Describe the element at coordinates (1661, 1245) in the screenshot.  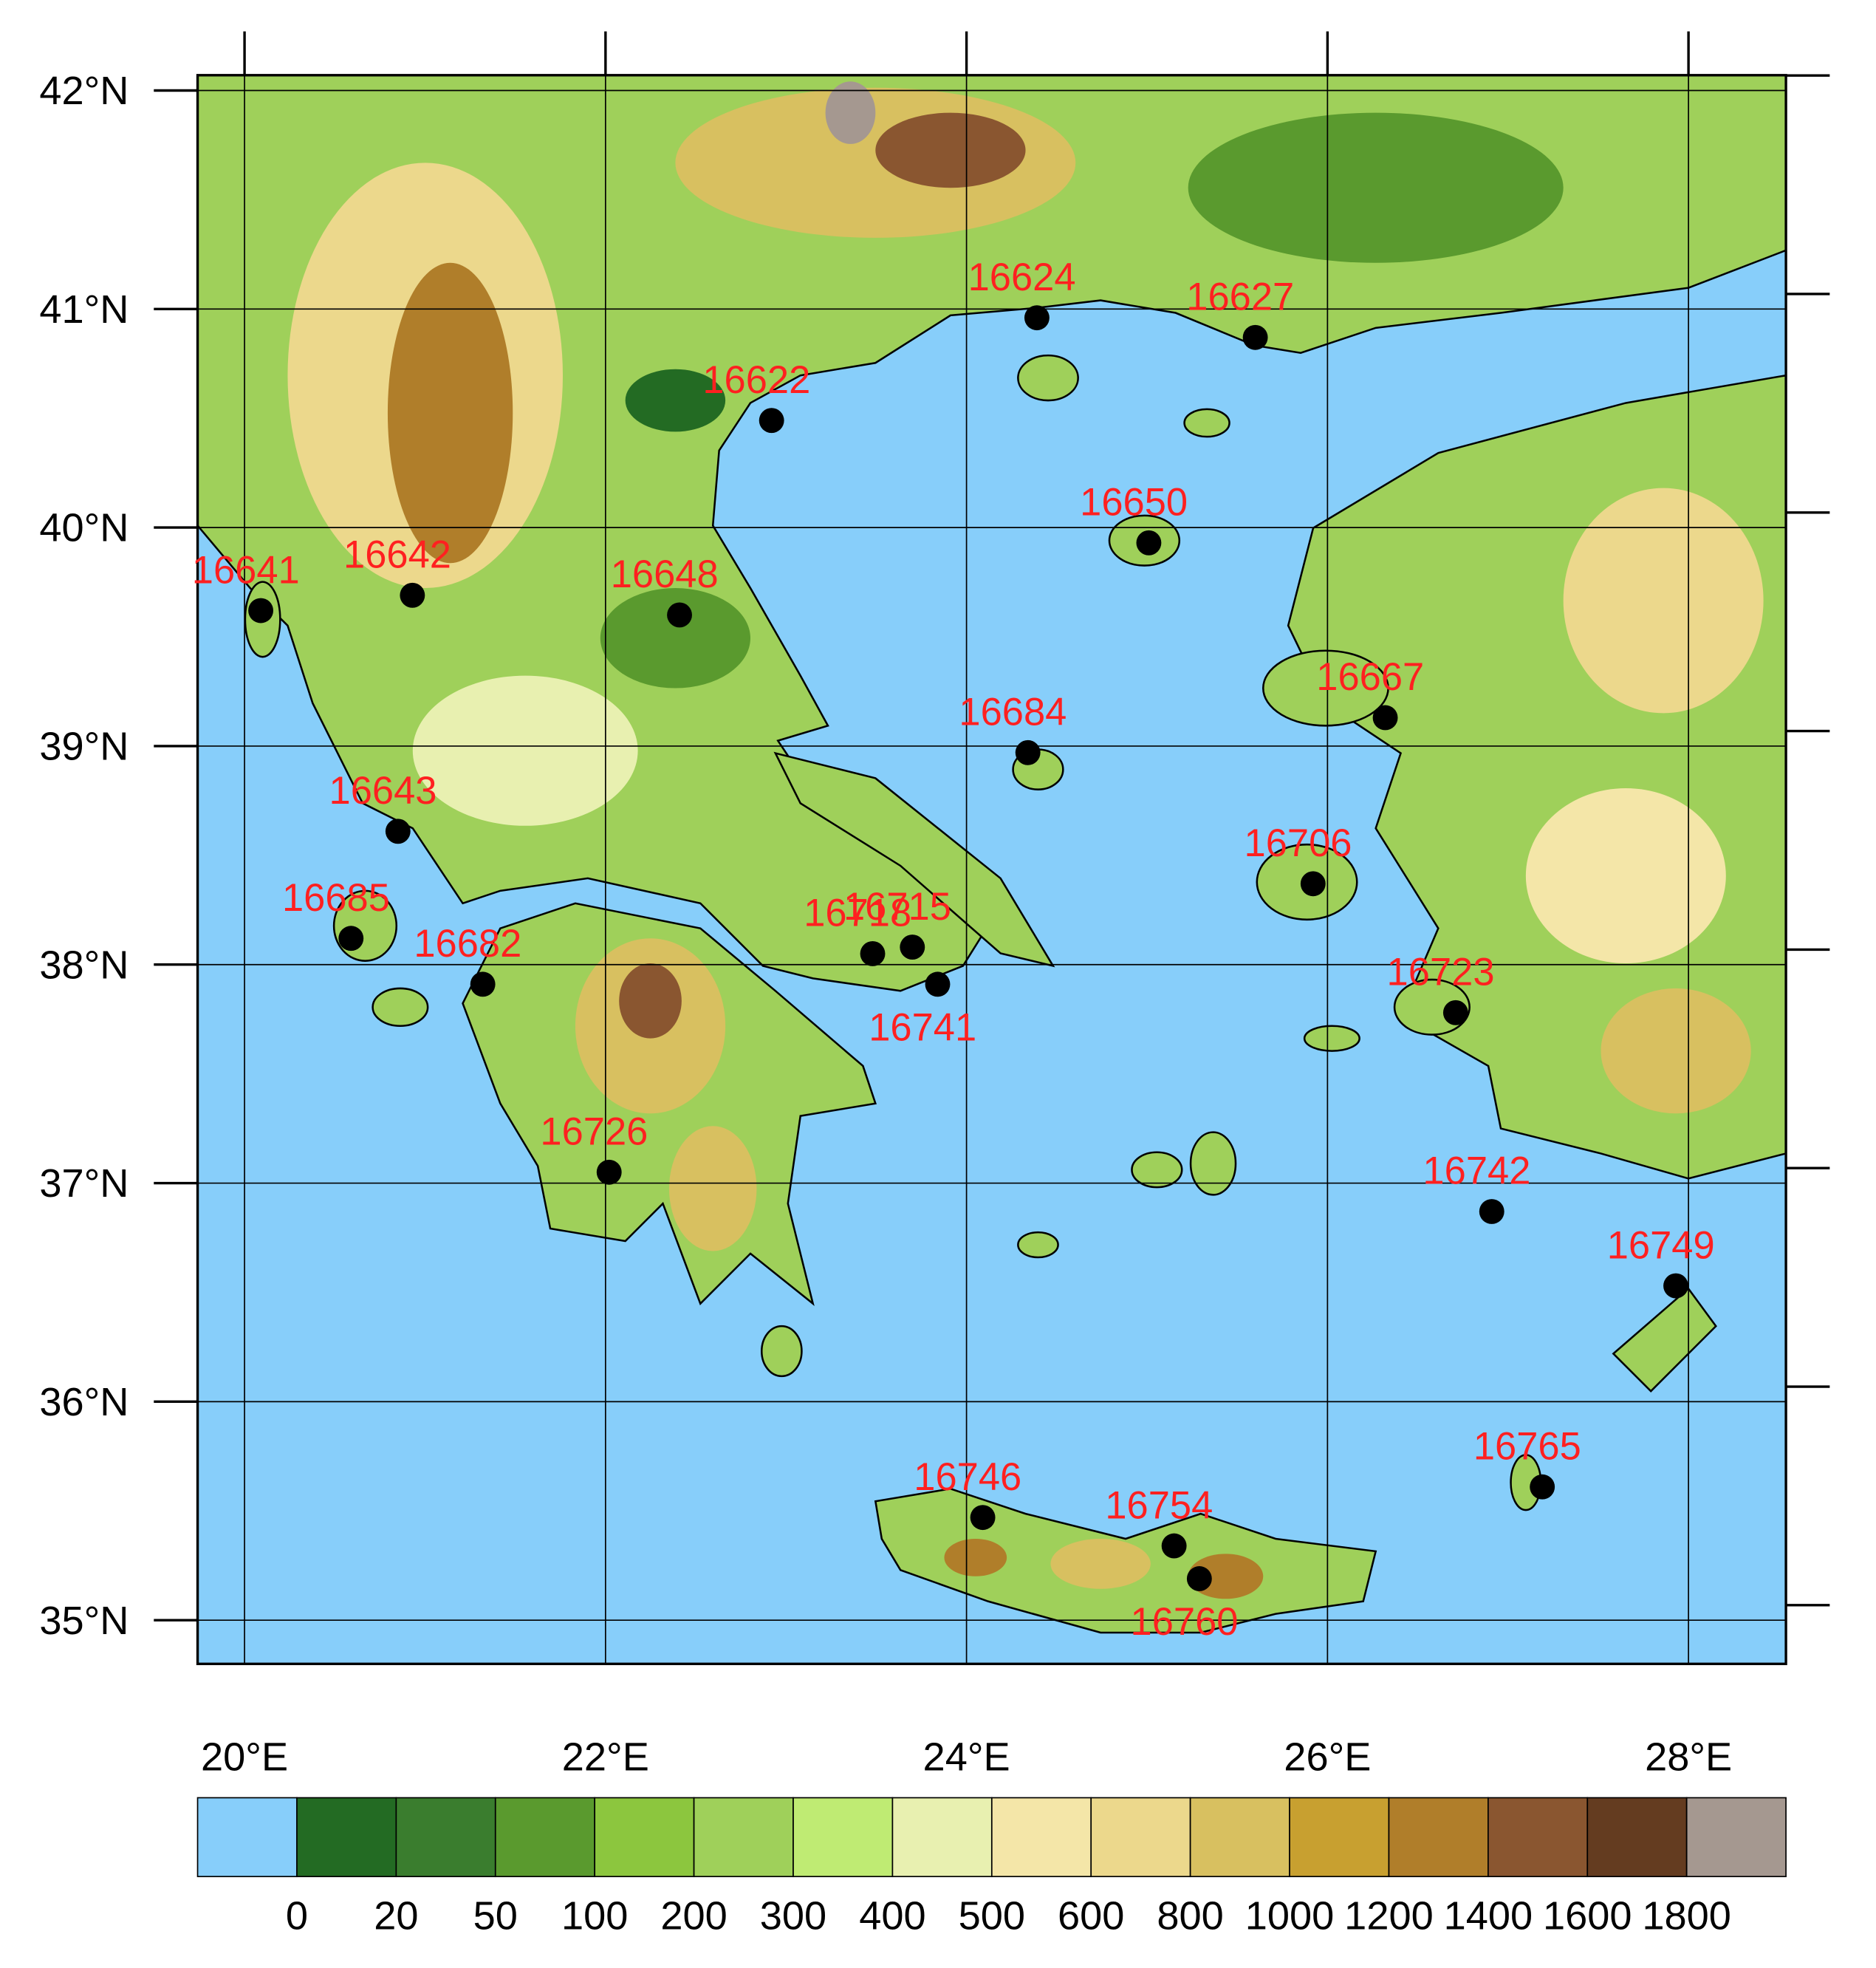
I see `station-label: 16749` at that location.